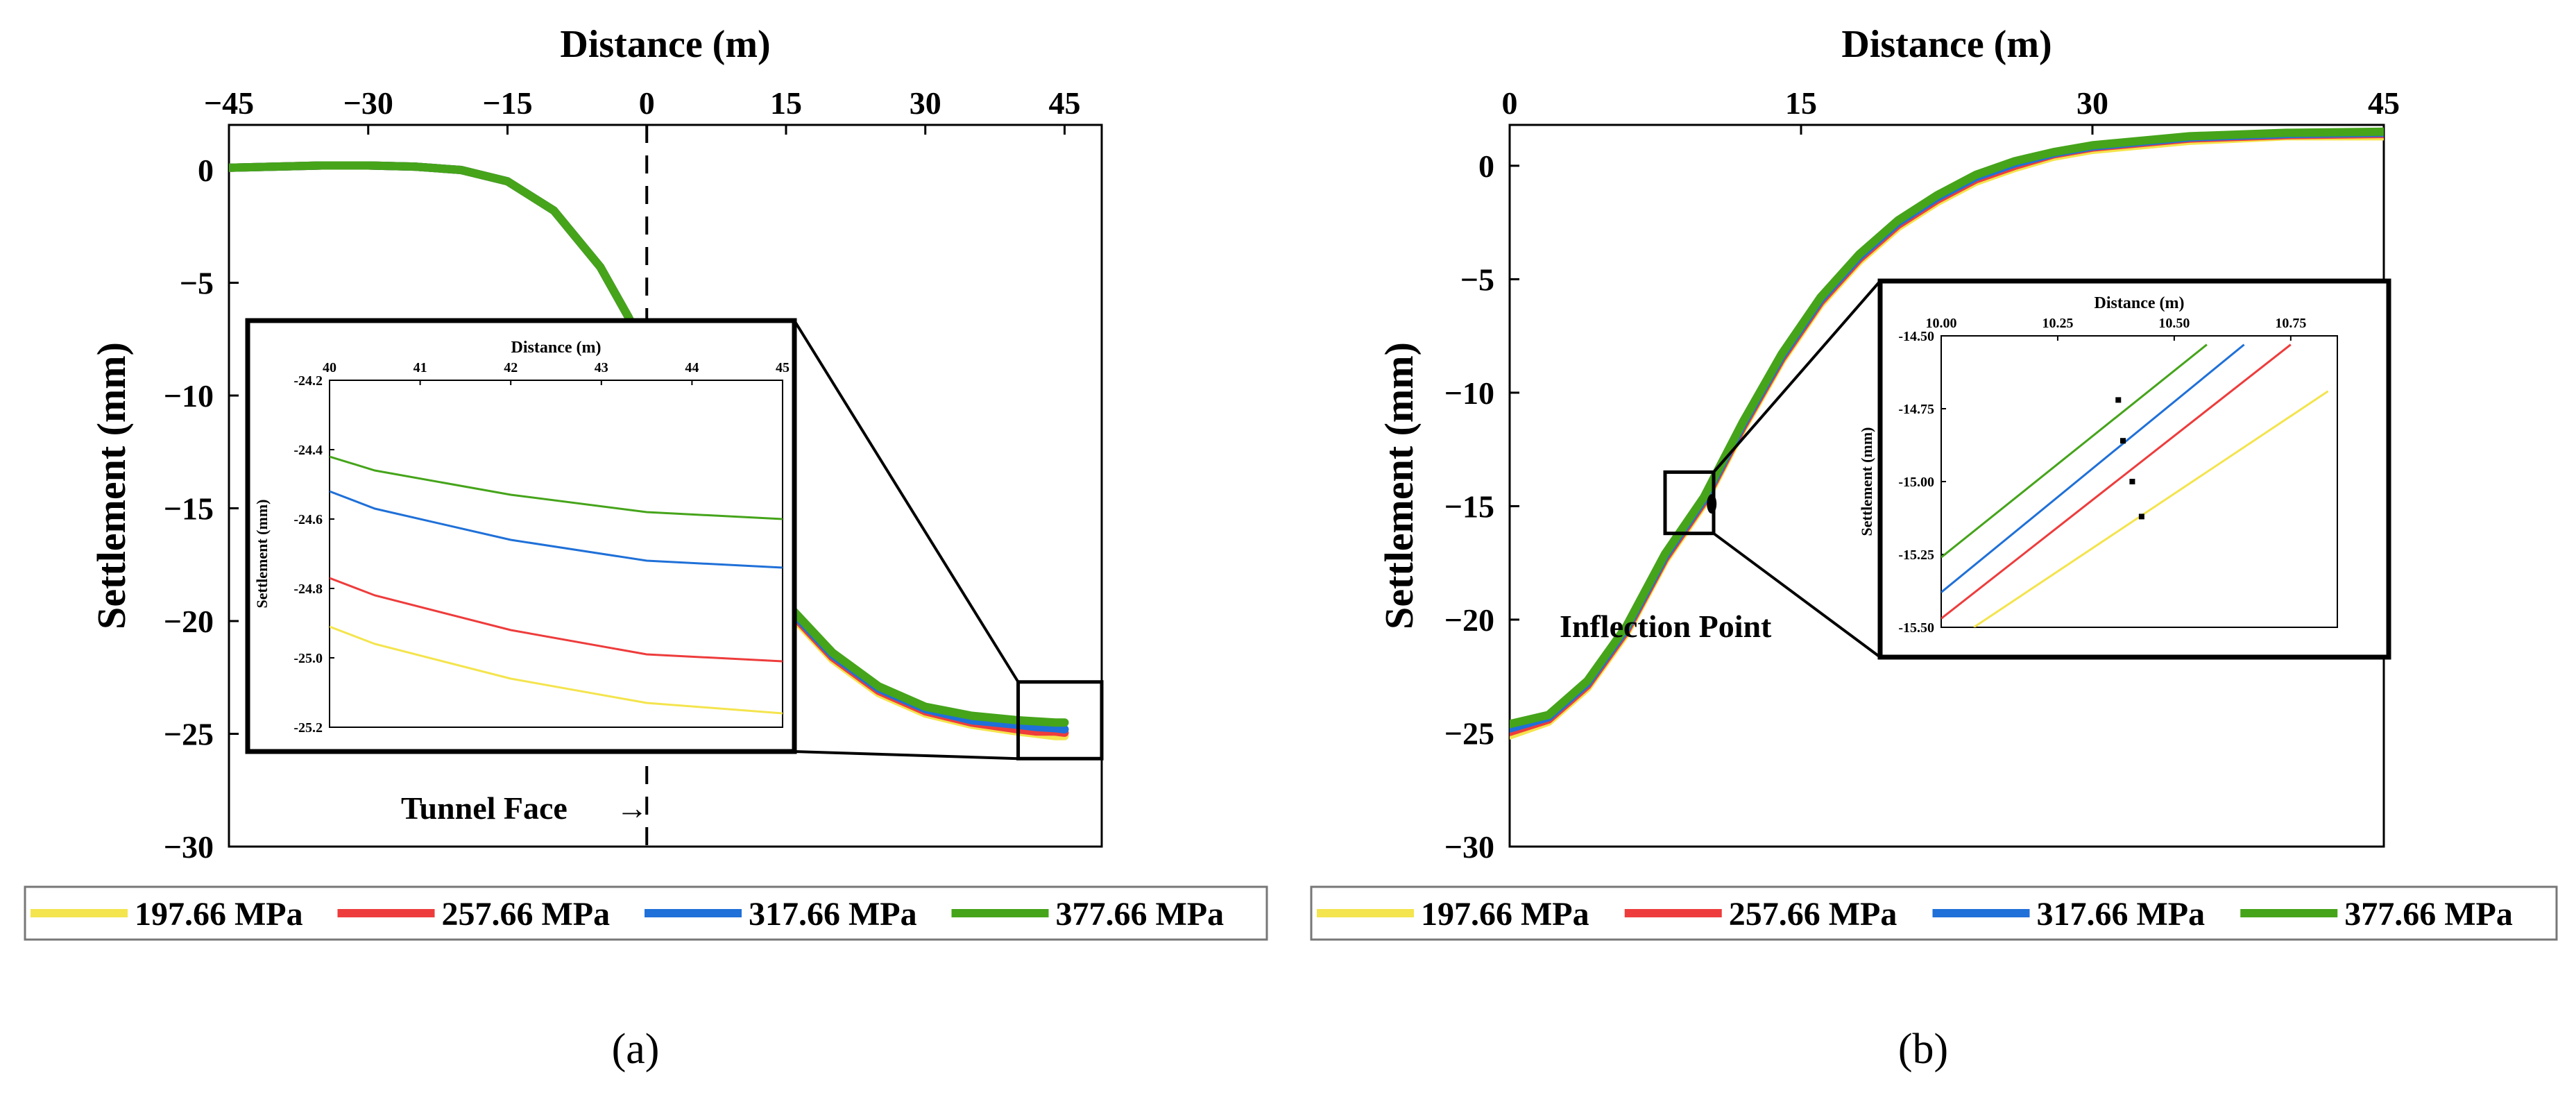 The width and height of the screenshot is (2576, 1095). What do you see at coordinates (646, 913) in the screenshot?
I see `legend-a: 197.66 MPa 257.66 MPa 317.66 MPa 377.66 MPa` at bounding box center [646, 913].